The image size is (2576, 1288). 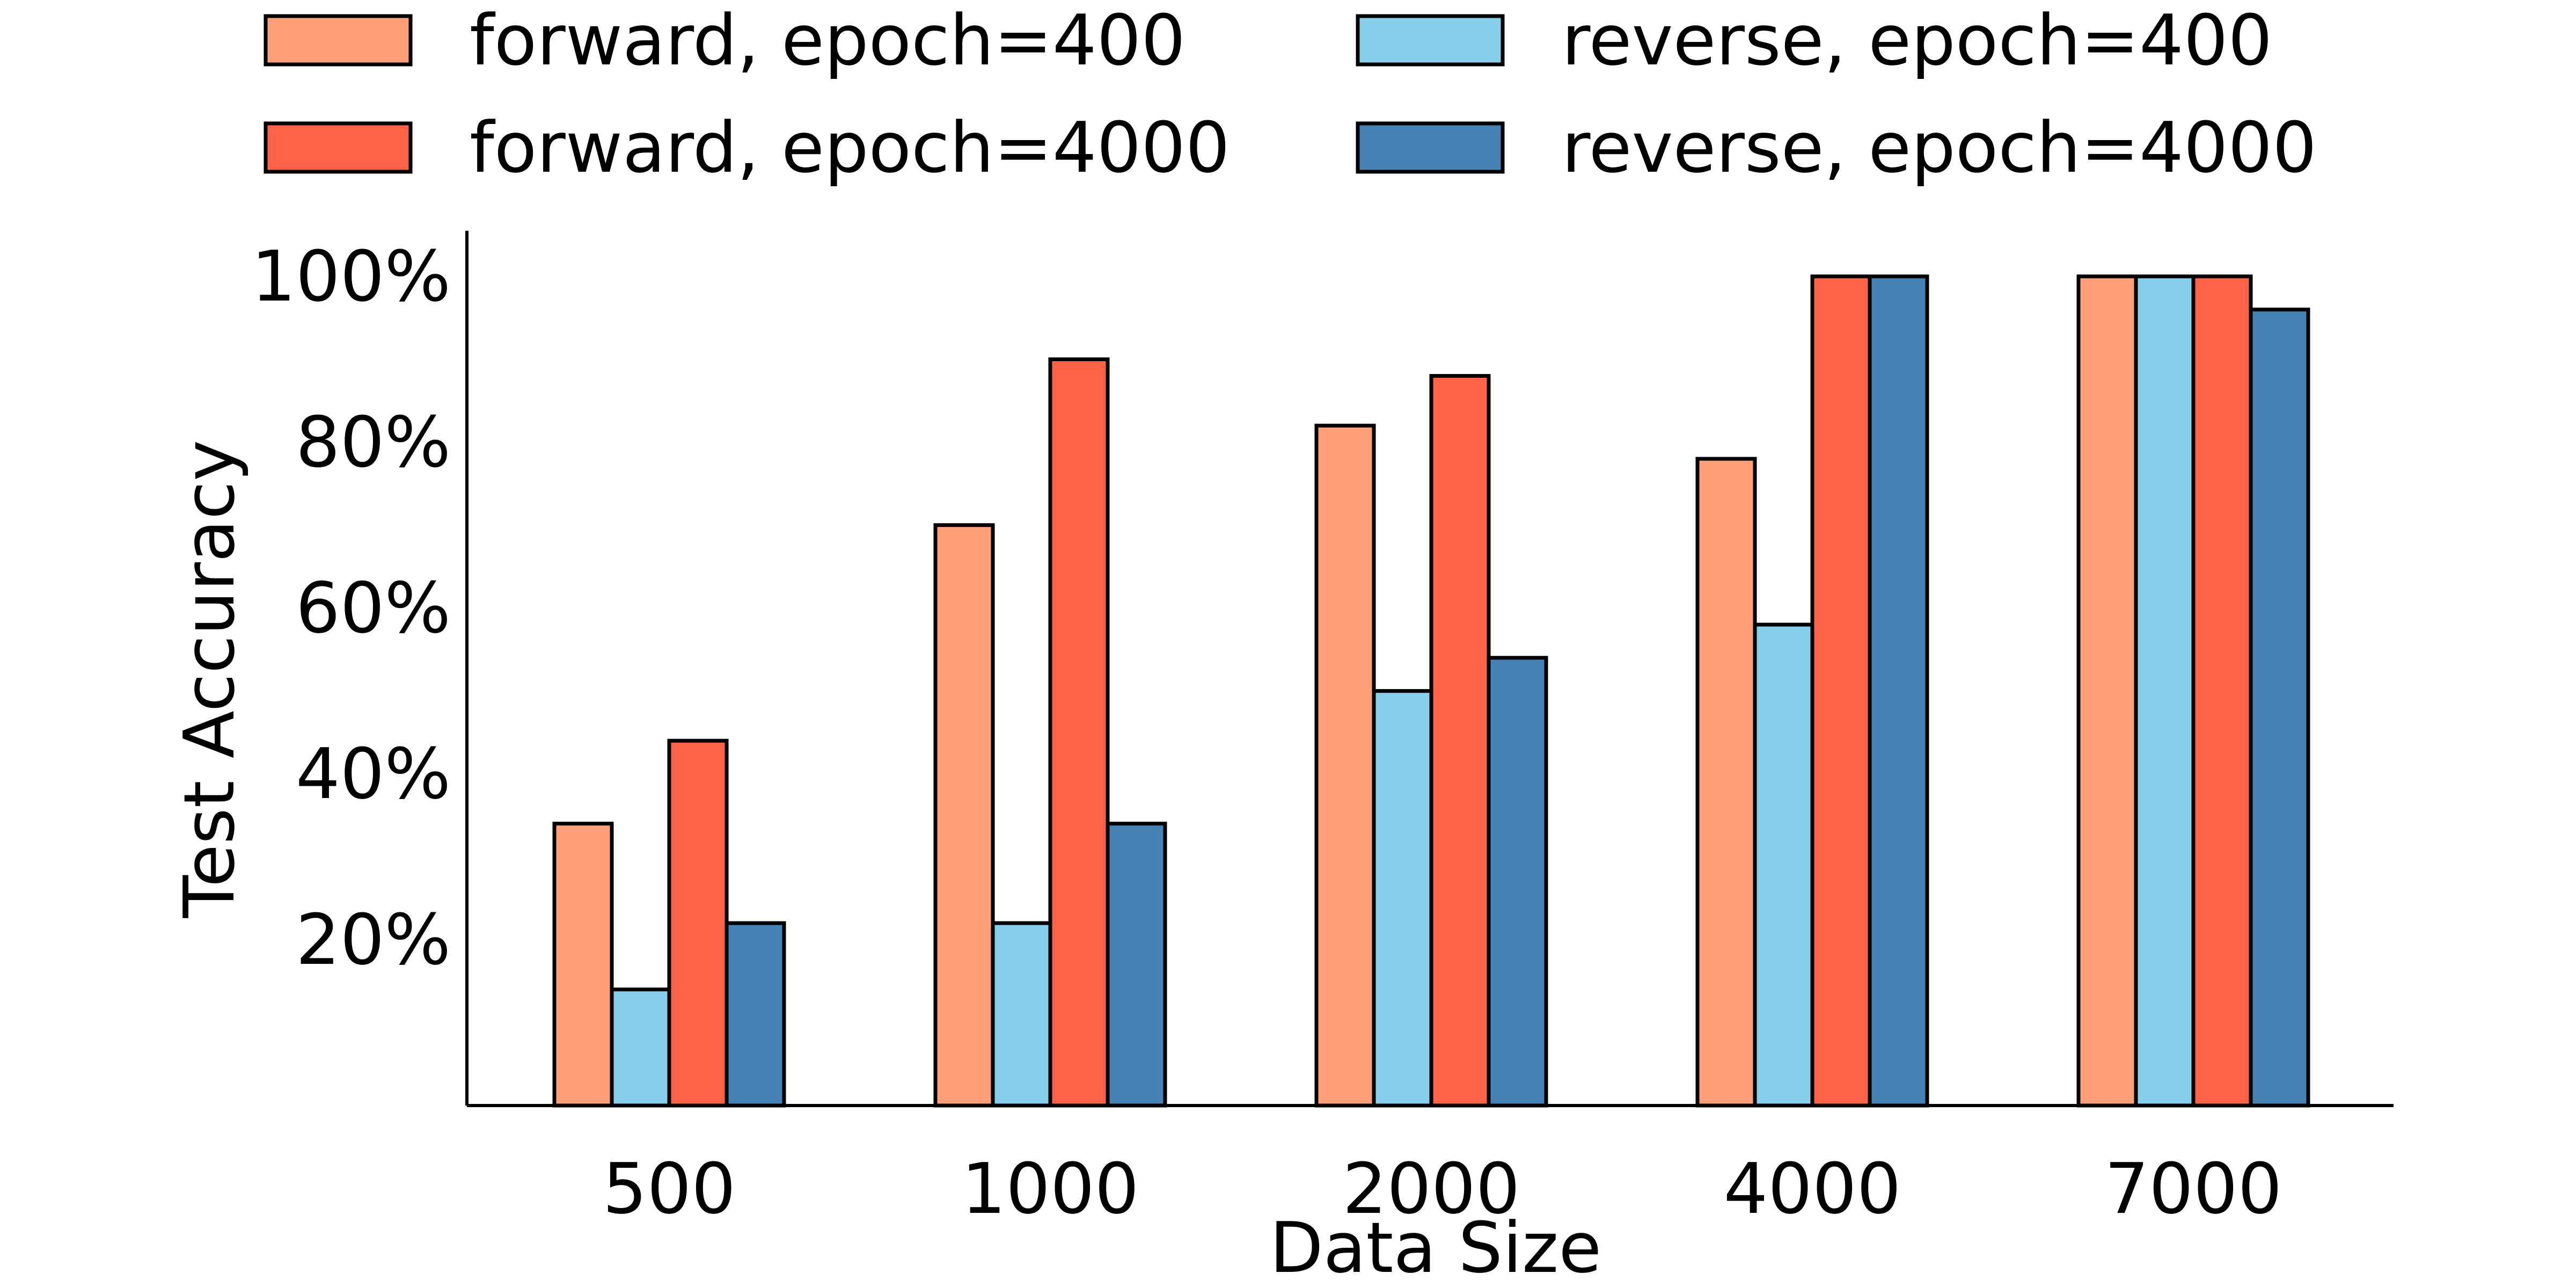 What do you see at coordinates (1436, 1247) in the screenshot?
I see `x-axis-label: Data Size` at bounding box center [1436, 1247].